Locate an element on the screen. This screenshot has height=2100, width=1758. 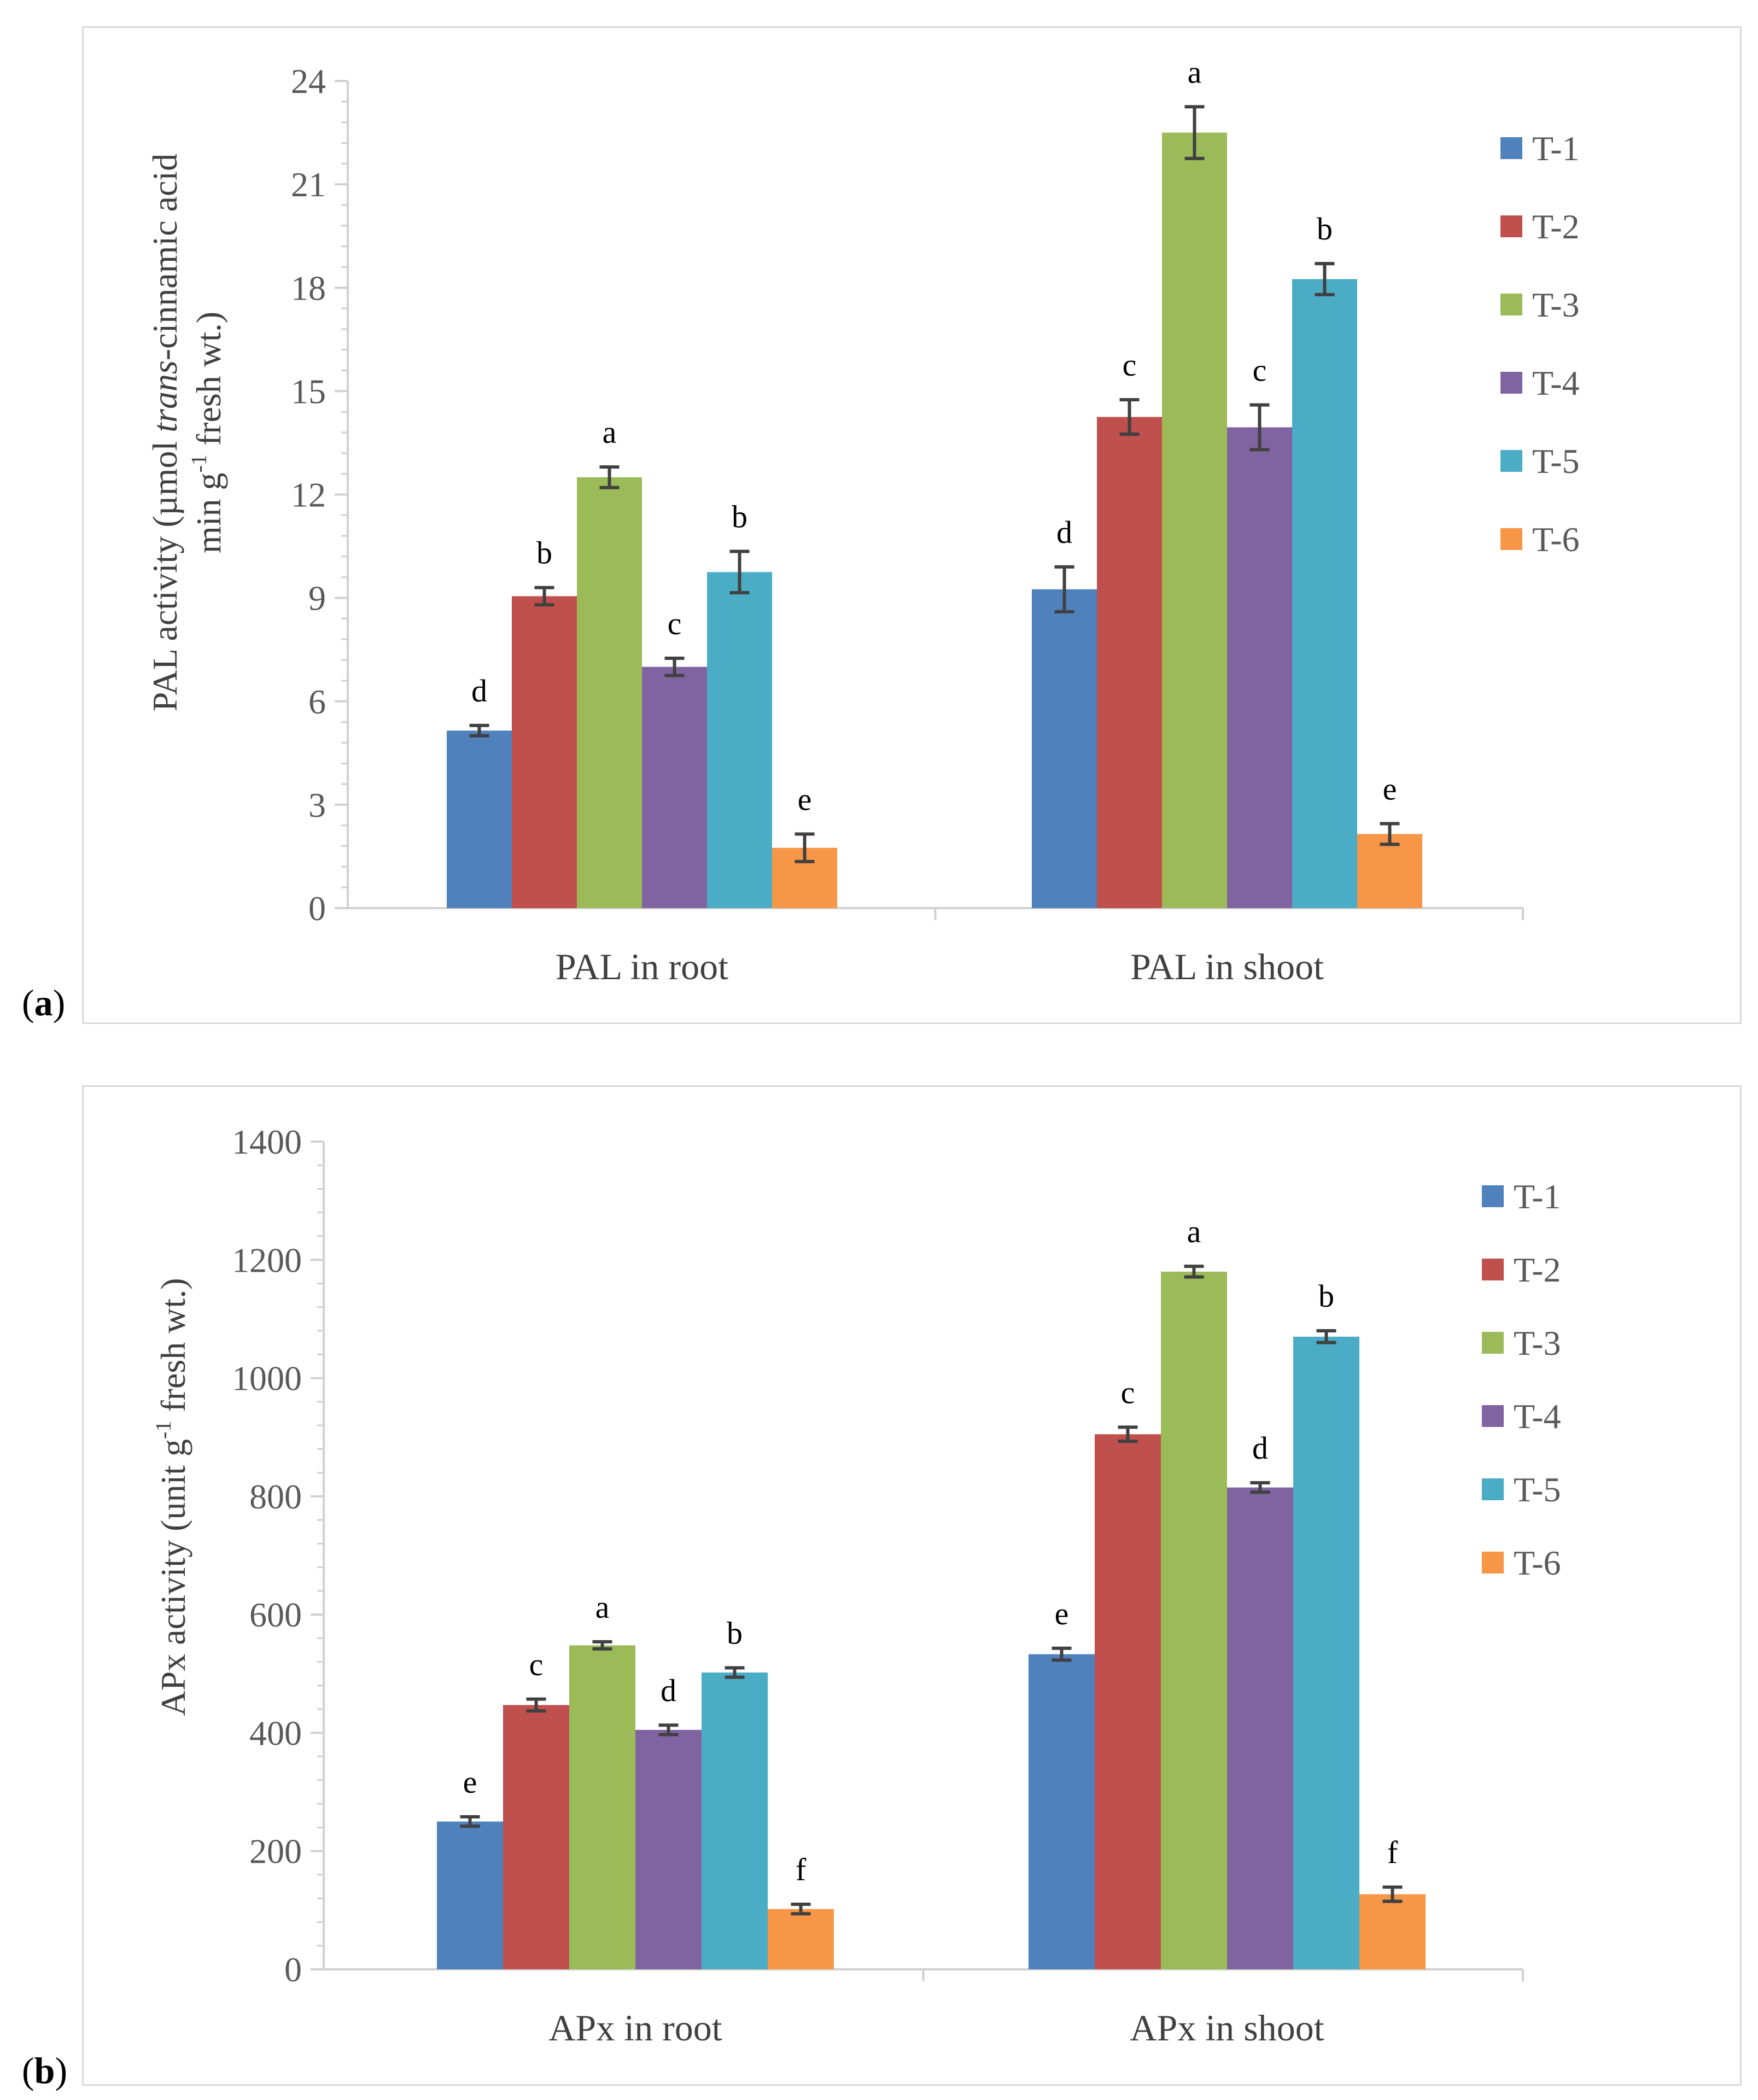
y-axis-title-line2: min g-1 fresh wt.) is located at coordinates (207, 432).